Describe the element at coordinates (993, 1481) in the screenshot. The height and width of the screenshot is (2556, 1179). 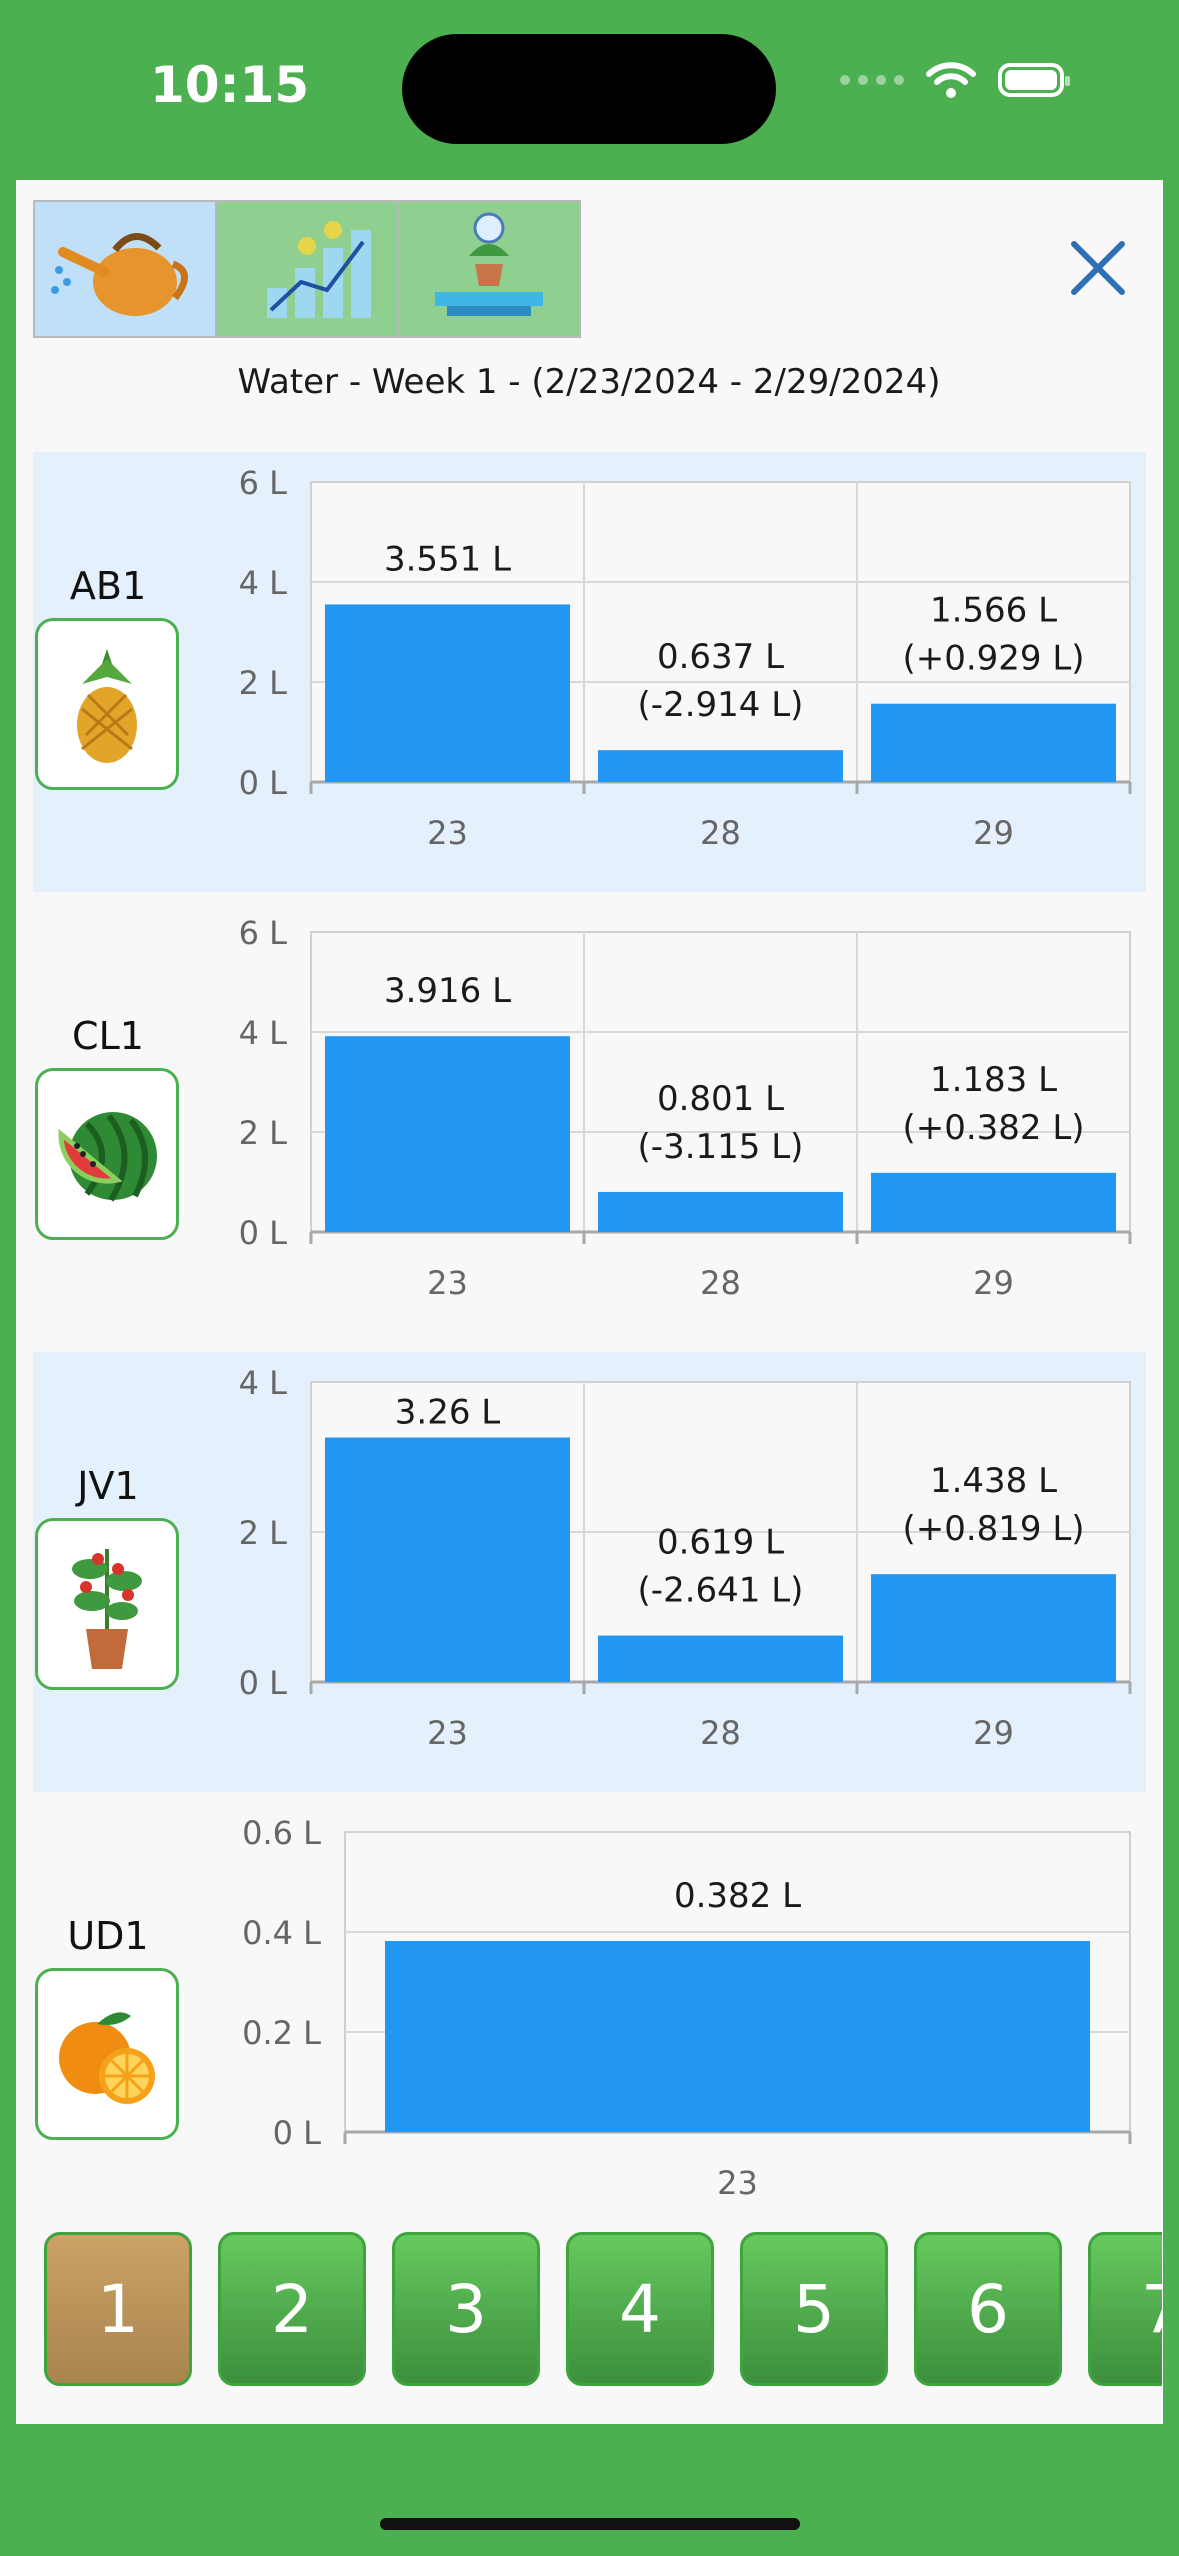
I see `data-label: 1.438 L` at that location.